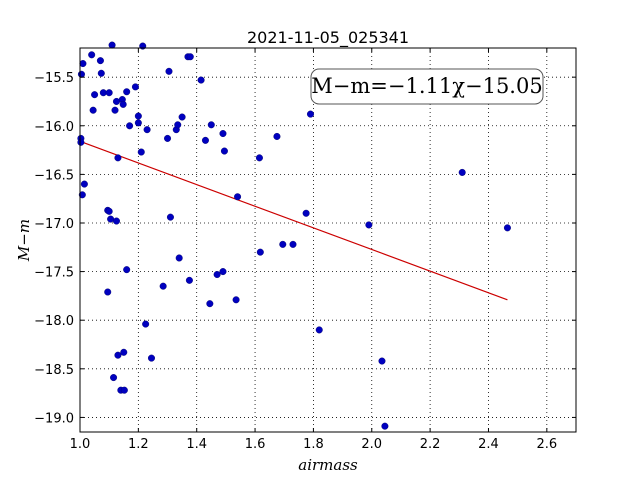 Image resolution: width=640 pixels, height=480 pixels. Describe the element at coordinates (328, 38) in the screenshot. I see `chart-title: 2021-11-05_025341` at that location.